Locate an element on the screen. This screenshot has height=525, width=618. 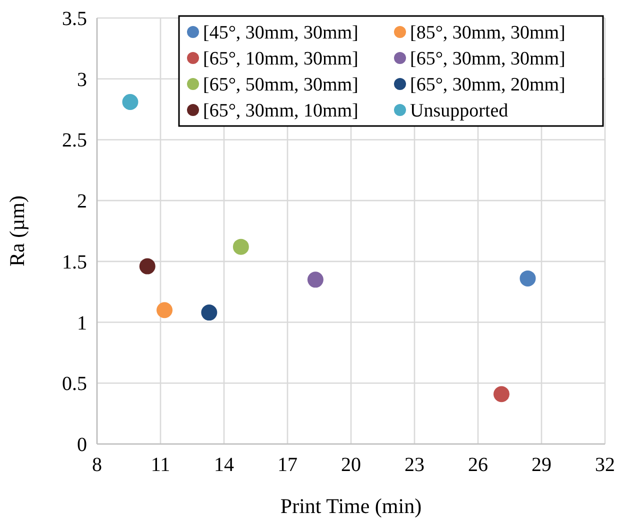
y-axis-title: Ra (µm) is located at coordinates (17, 230).